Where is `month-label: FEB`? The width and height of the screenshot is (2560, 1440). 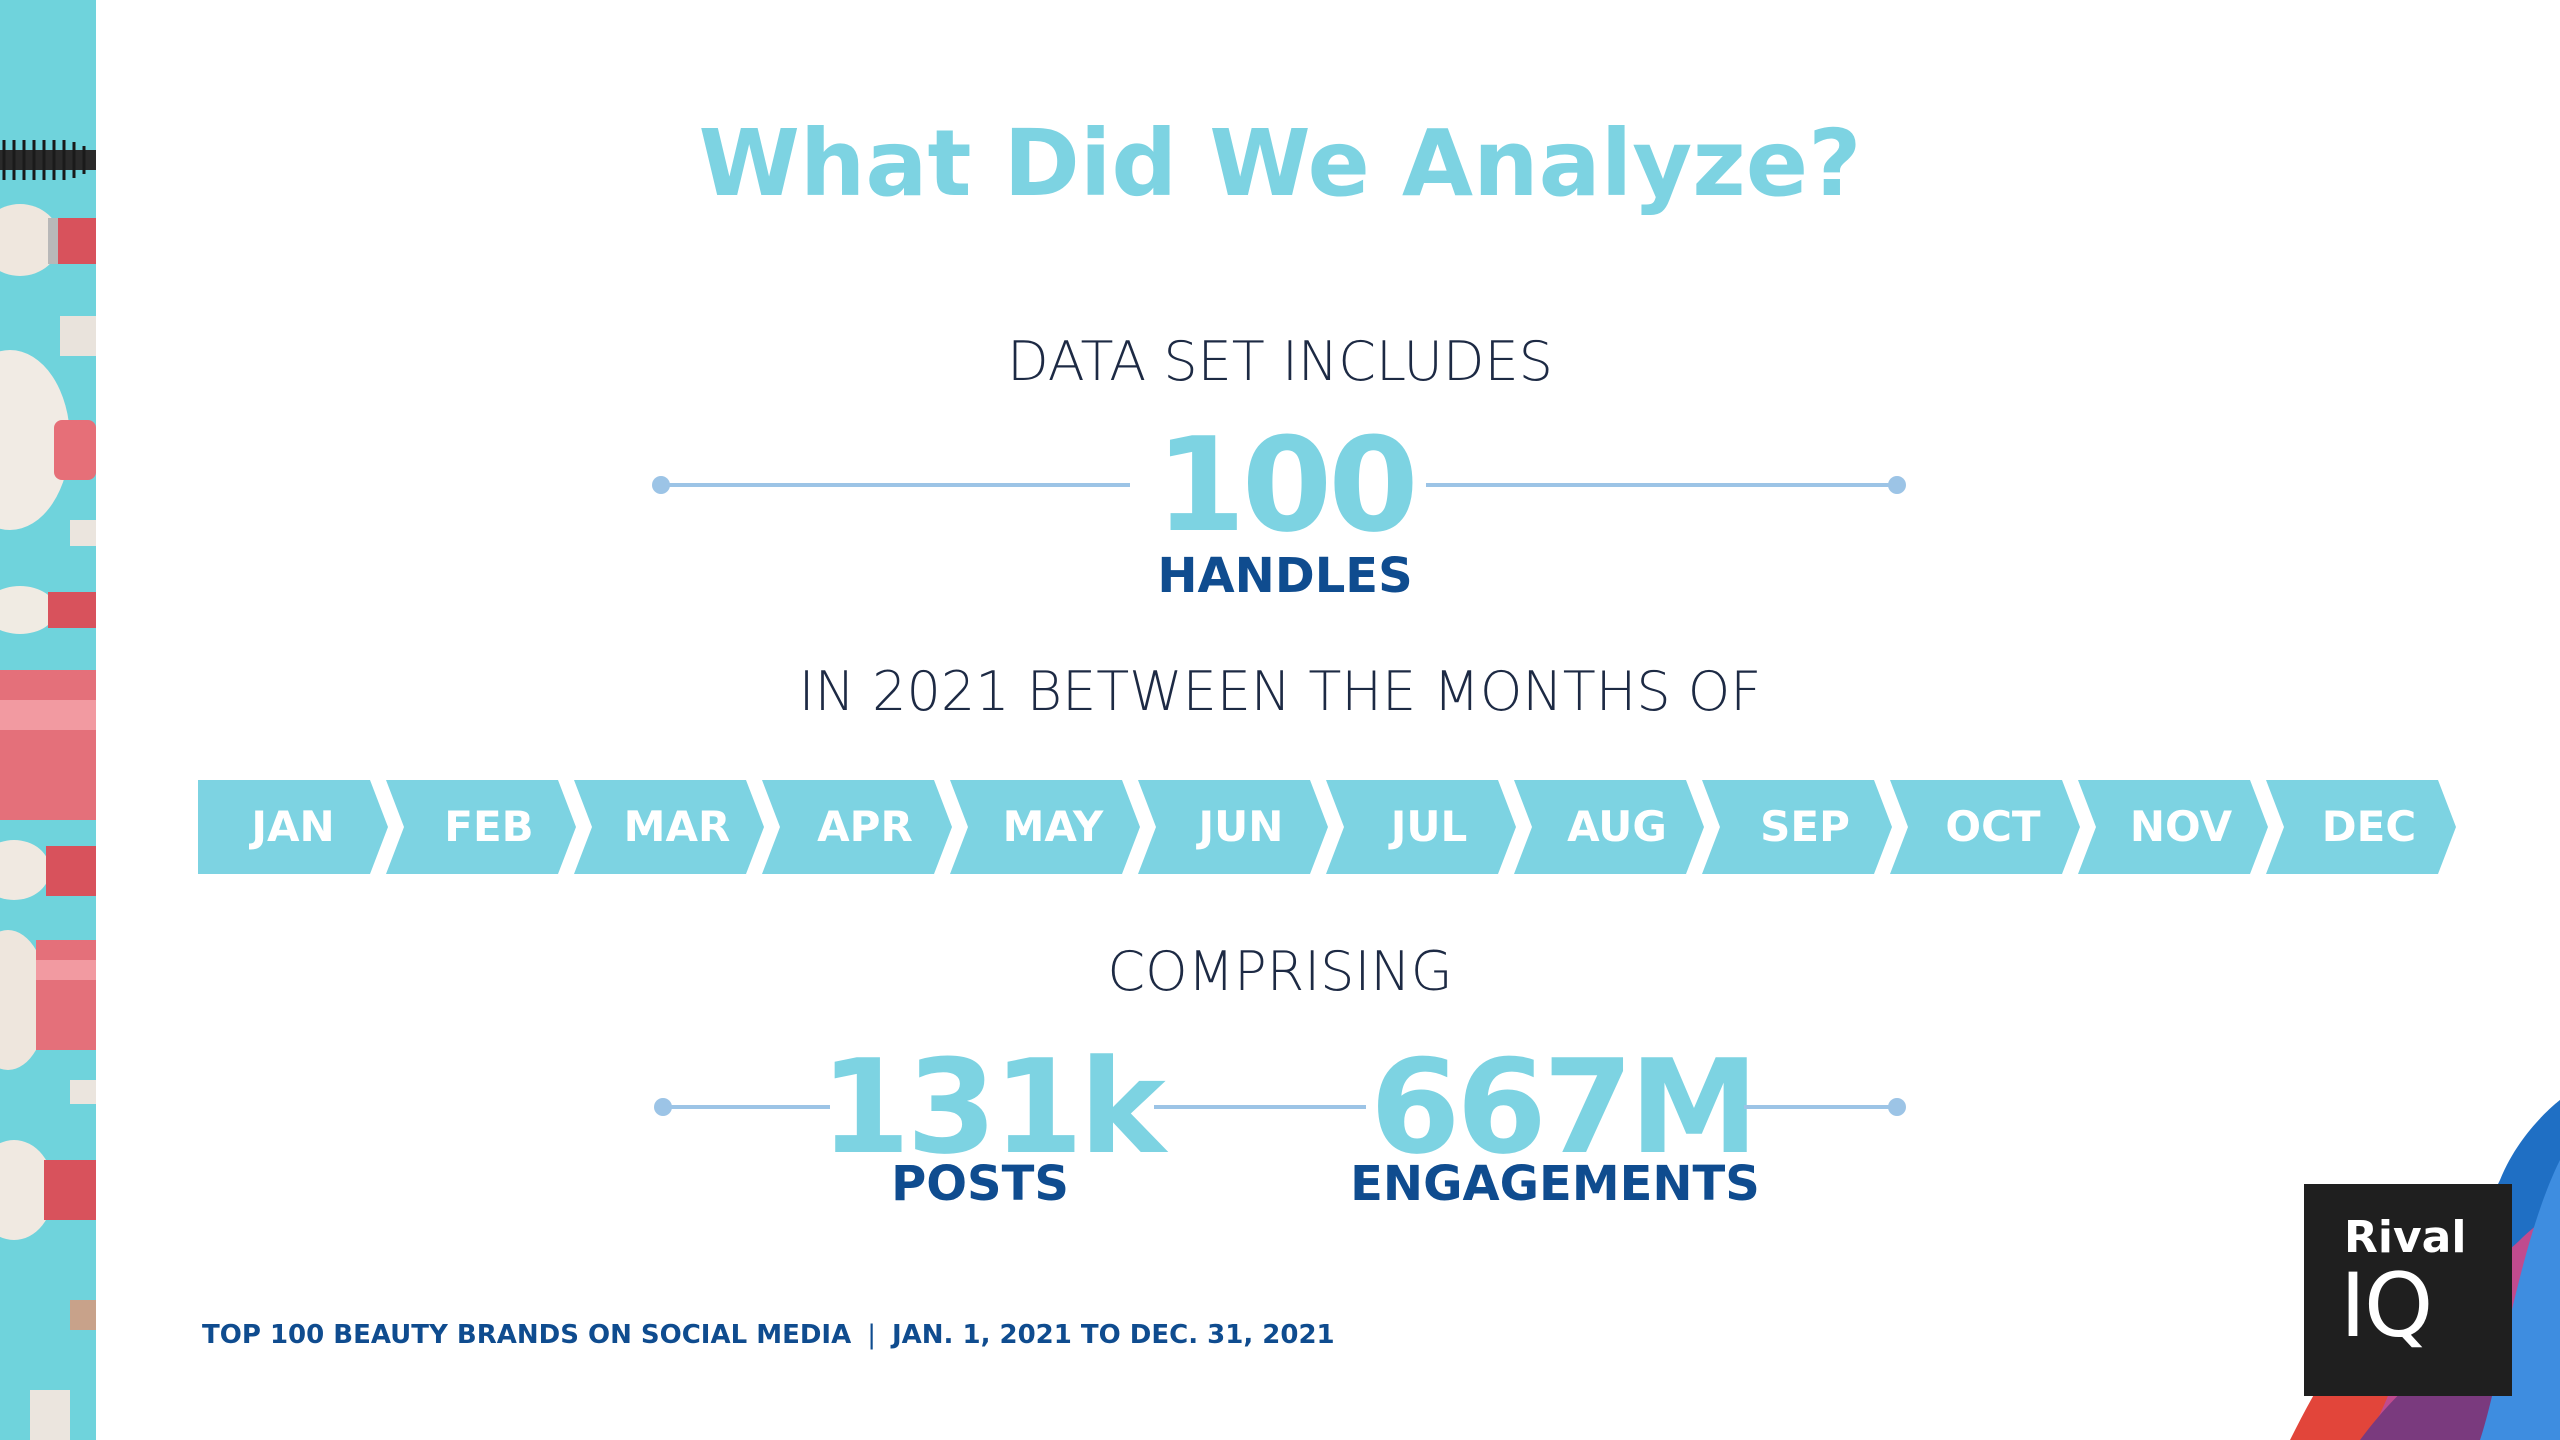
month-label: FEB is located at coordinates (489, 826).